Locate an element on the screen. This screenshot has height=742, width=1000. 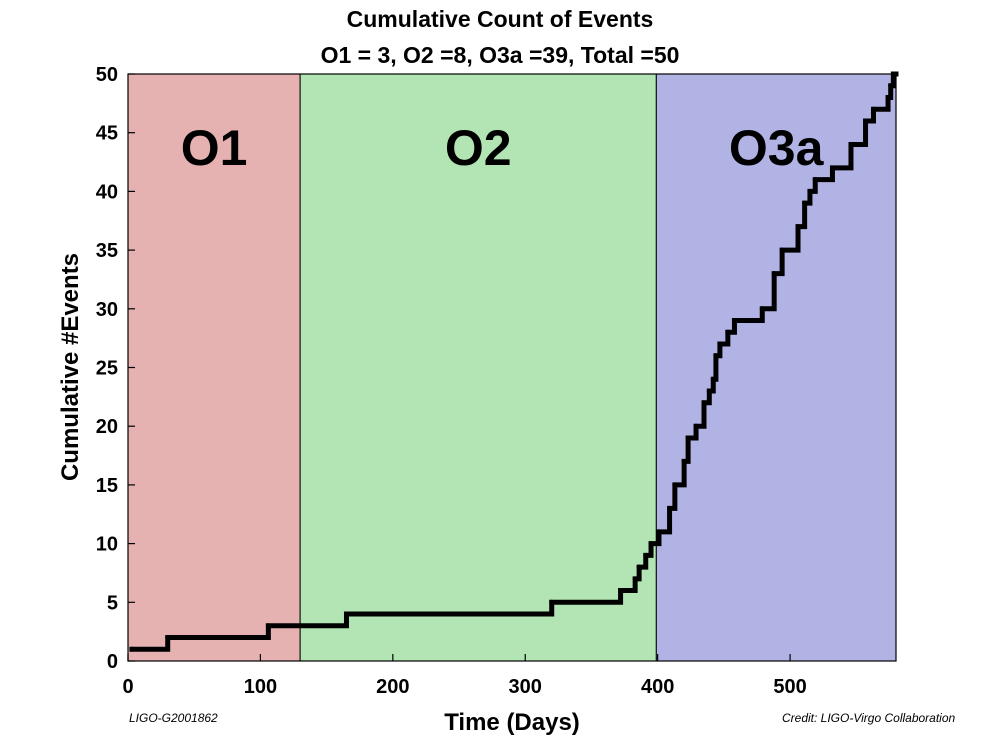
x-tick-label: 400 is located at coordinates (657, 687).